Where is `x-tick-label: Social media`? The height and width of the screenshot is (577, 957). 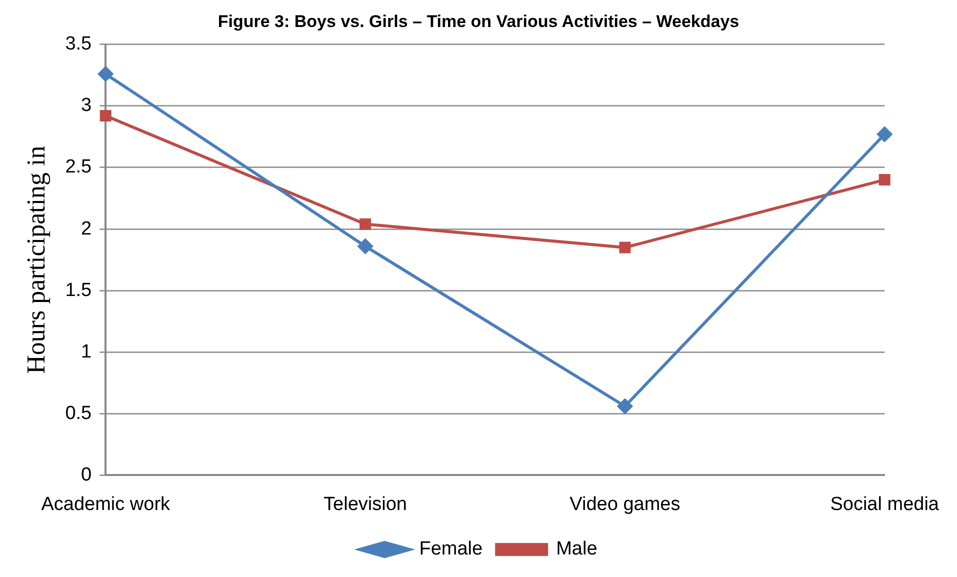
x-tick-label: Social media is located at coordinates (885, 504).